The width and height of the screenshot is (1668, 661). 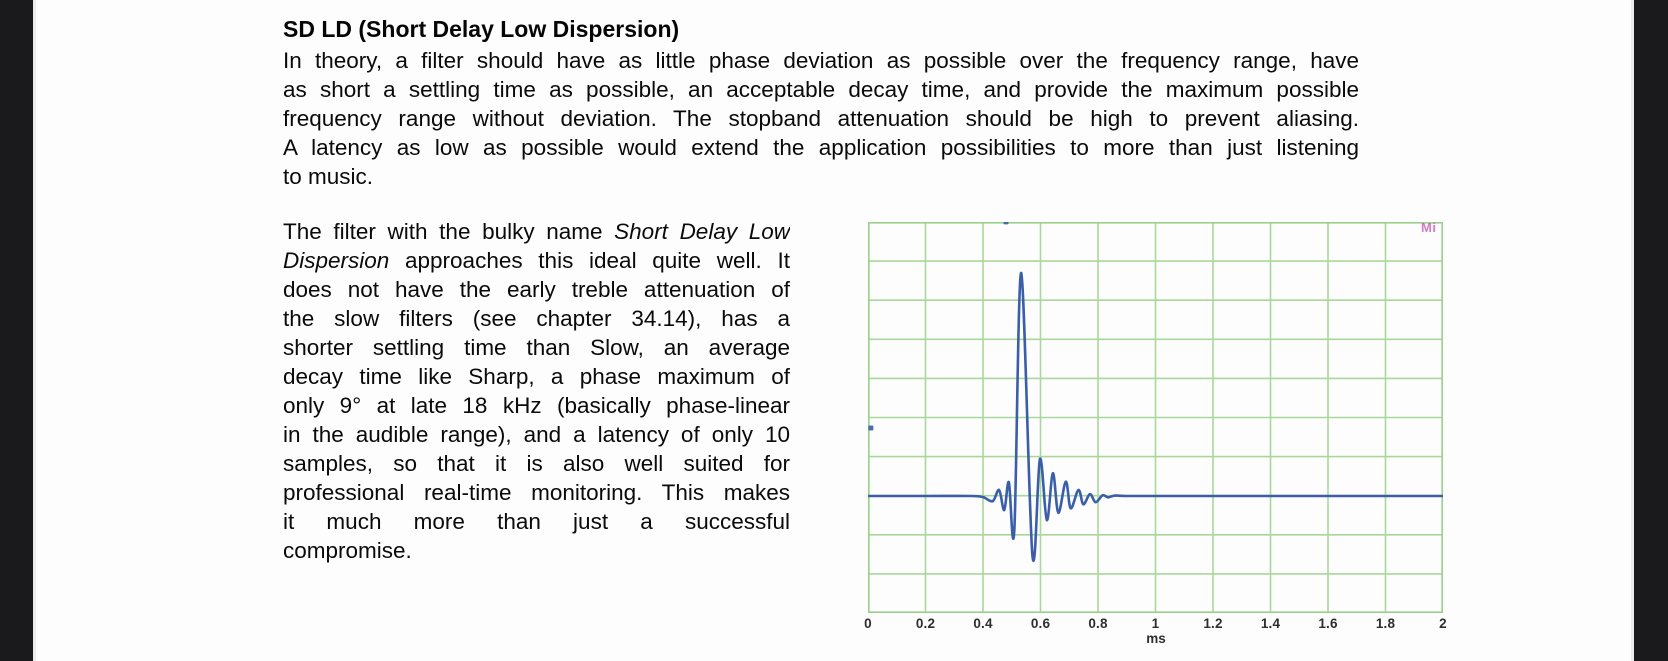 What do you see at coordinates (1040, 623) in the screenshot?
I see `x-axis-tick-label: 0.6` at bounding box center [1040, 623].